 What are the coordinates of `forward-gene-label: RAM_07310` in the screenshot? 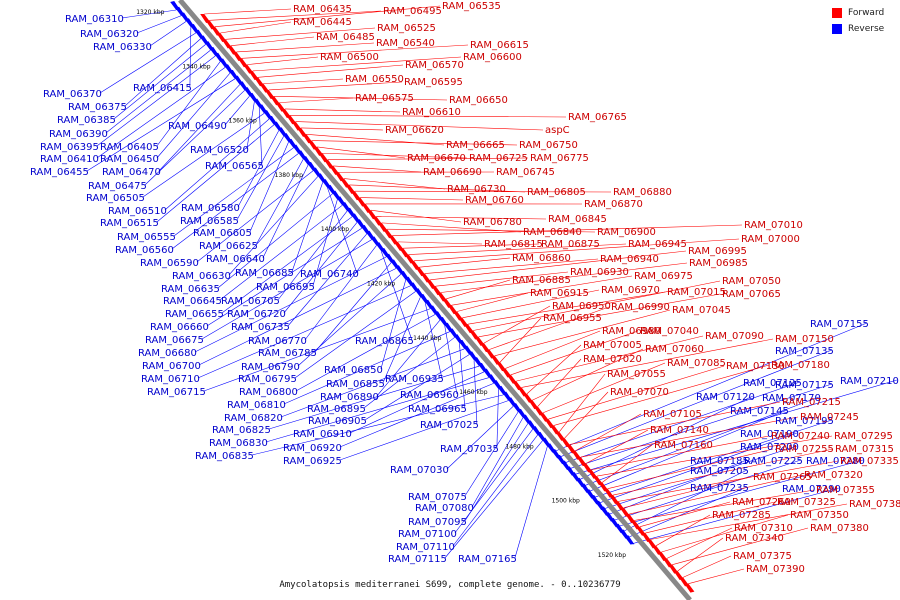 It's located at (763, 528).